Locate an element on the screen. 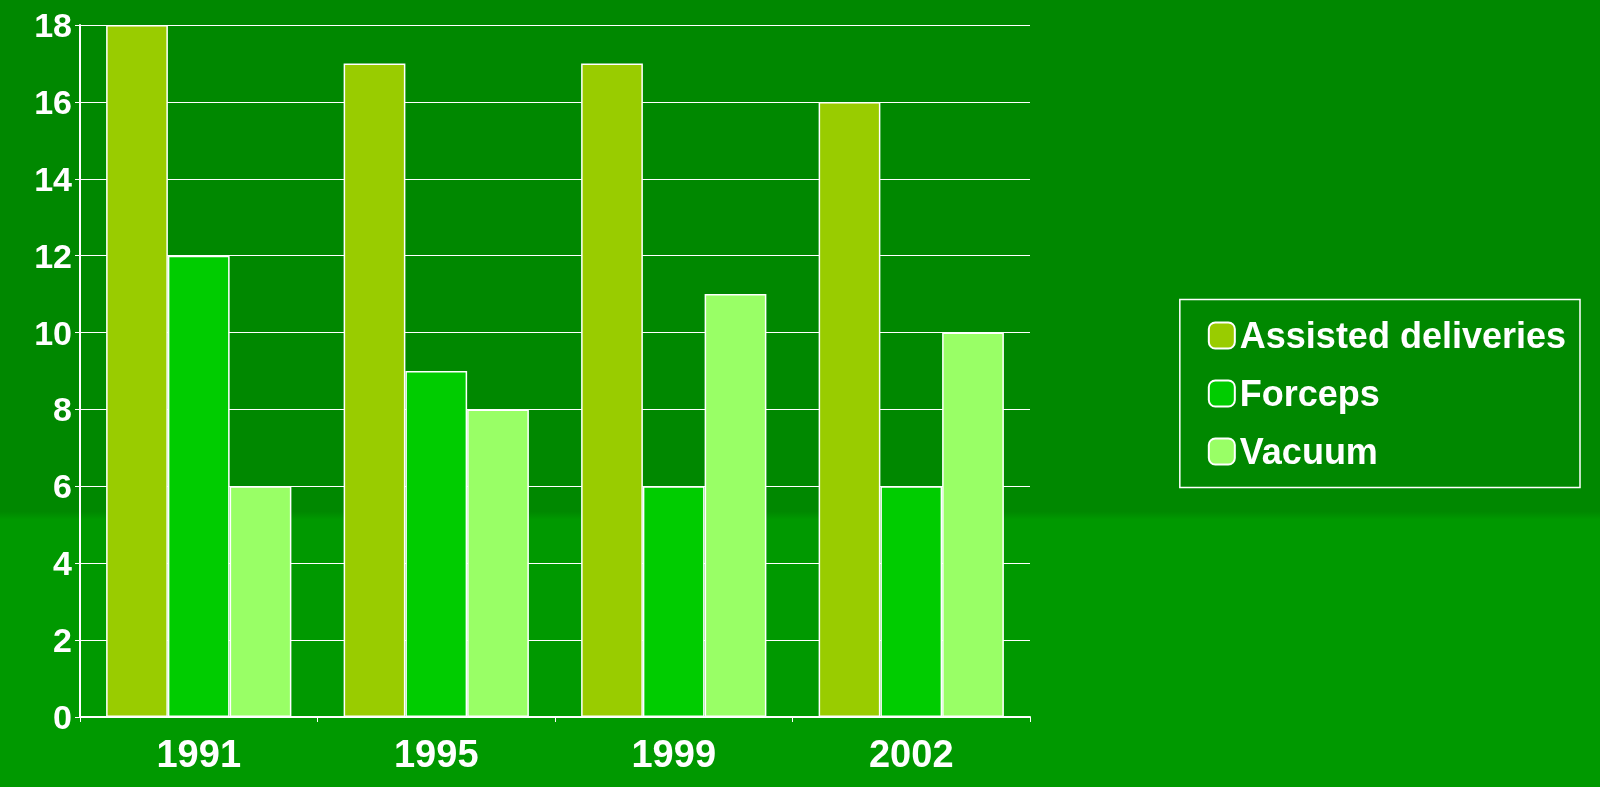 This screenshot has width=1600, height=787. x-tick-label: 1991 is located at coordinates (199, 754).